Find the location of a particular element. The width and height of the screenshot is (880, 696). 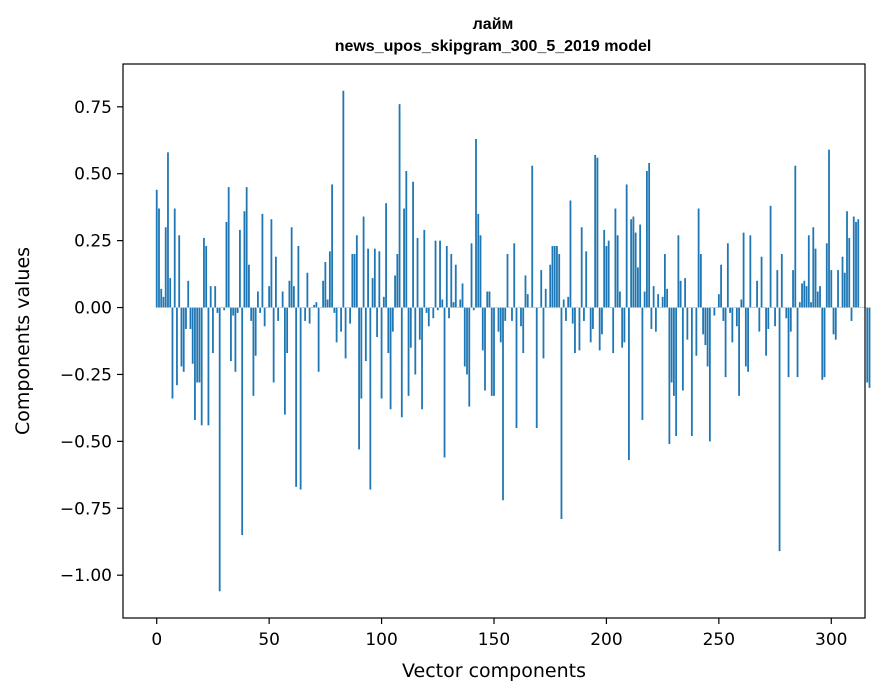

y-tick-label: 0.75 is located at coordinates (93, 108).